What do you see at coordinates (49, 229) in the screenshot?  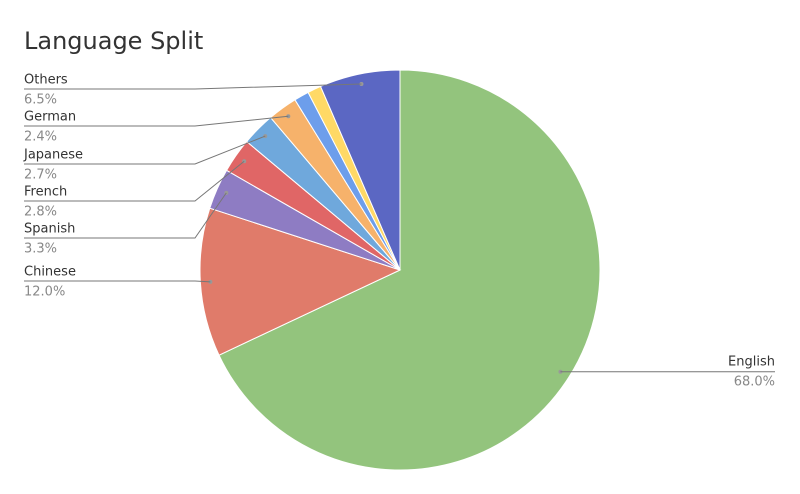 I see `slice-label: Spanish` at bounding box center [49, 229].